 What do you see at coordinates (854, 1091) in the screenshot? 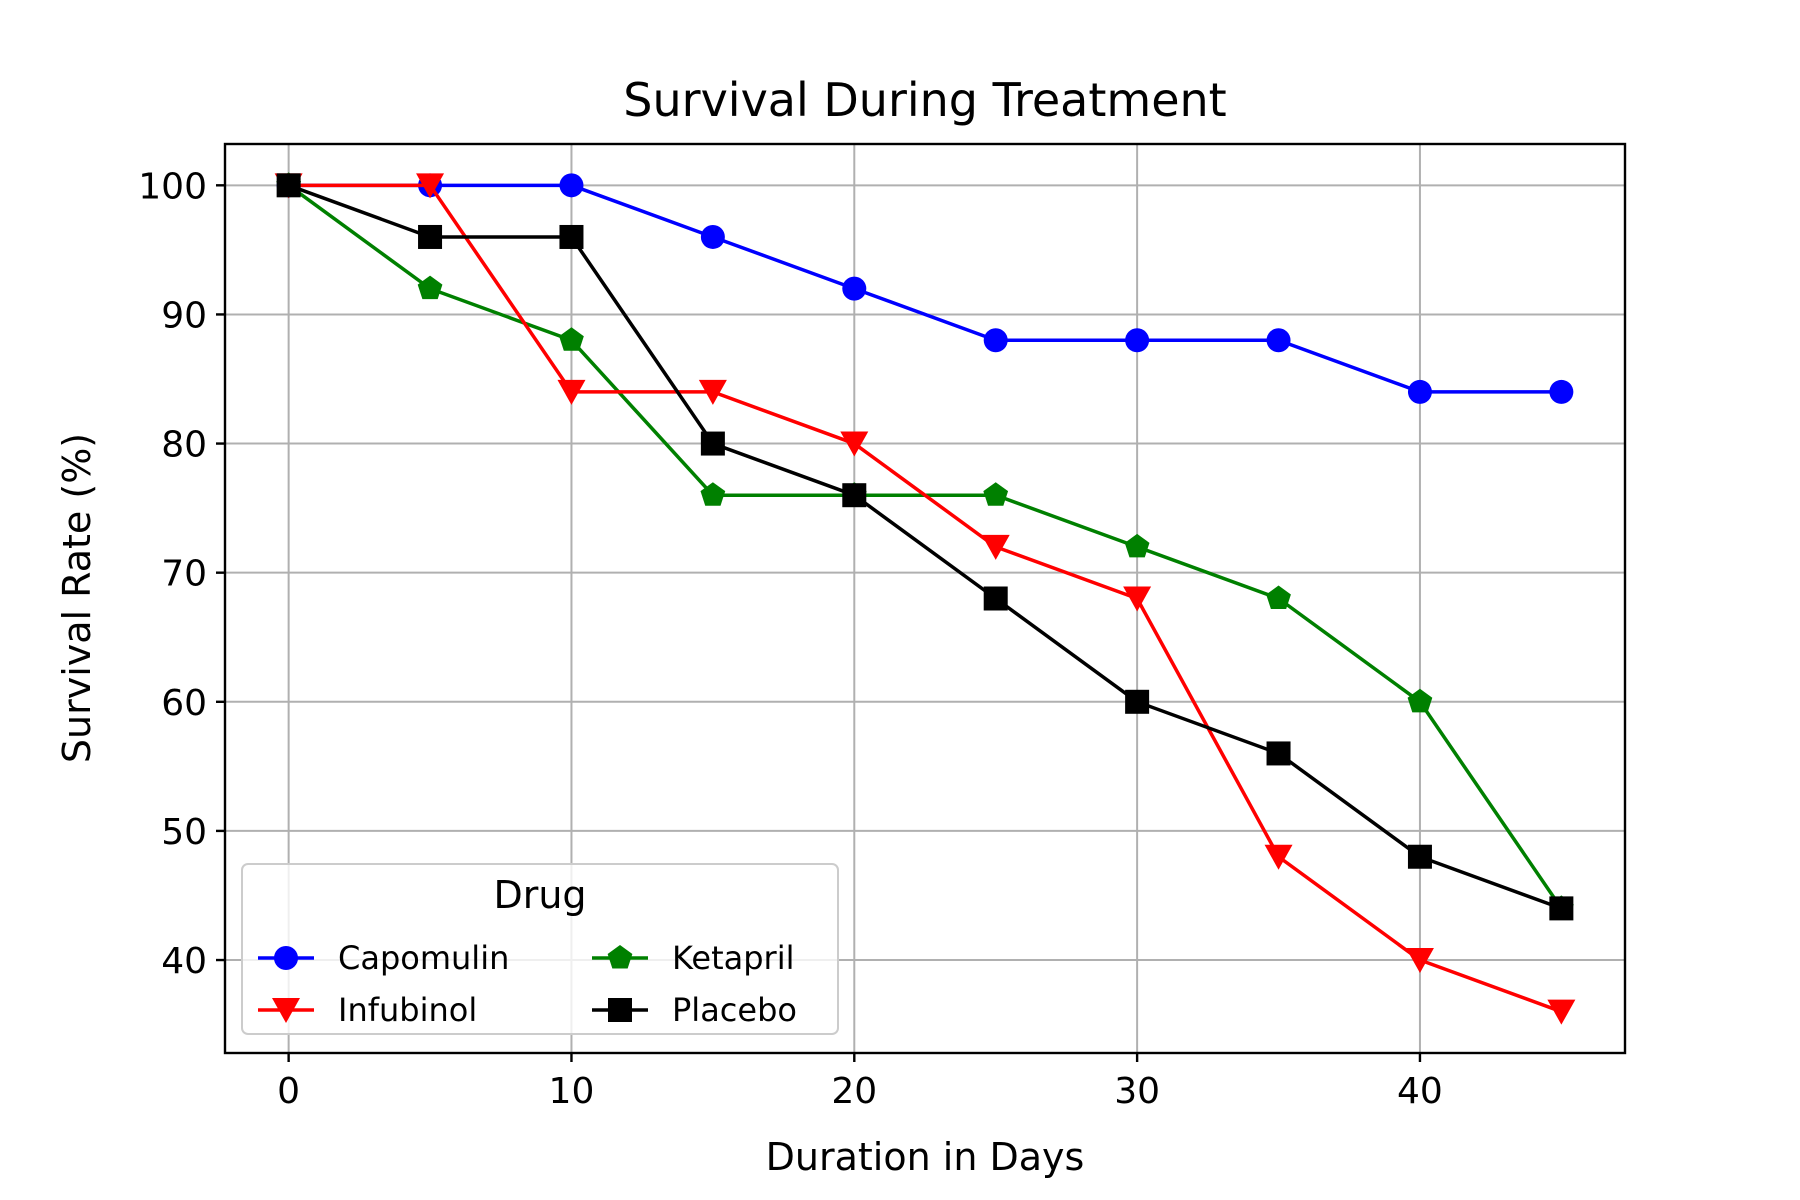
I see `x-tick-label: 20` at bounding box center [854, 1091].